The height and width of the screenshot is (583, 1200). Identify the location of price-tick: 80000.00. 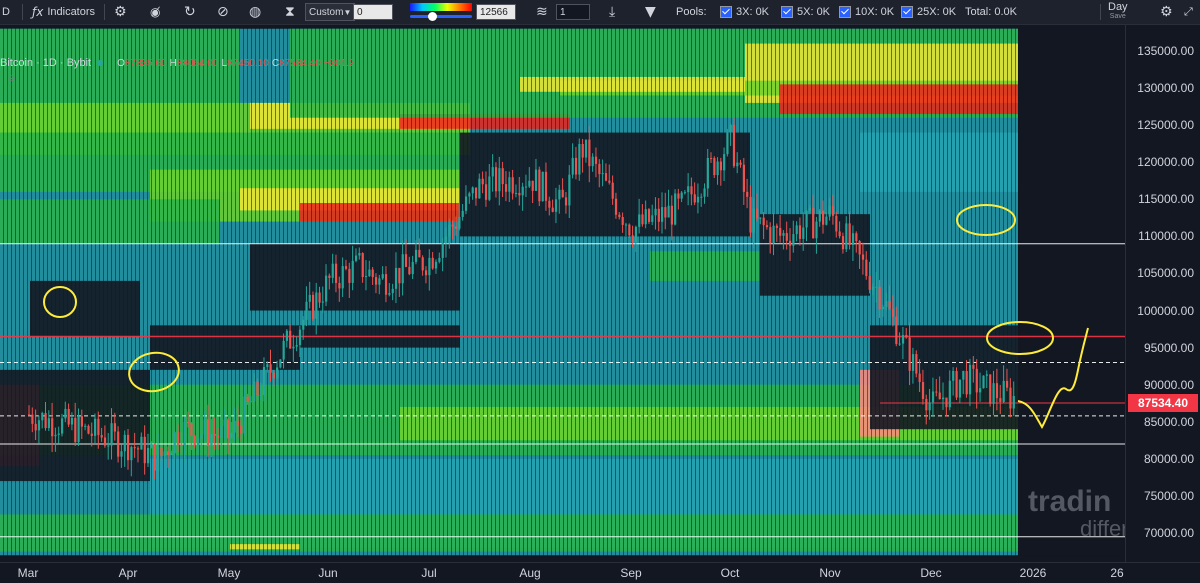
(1168, 458).